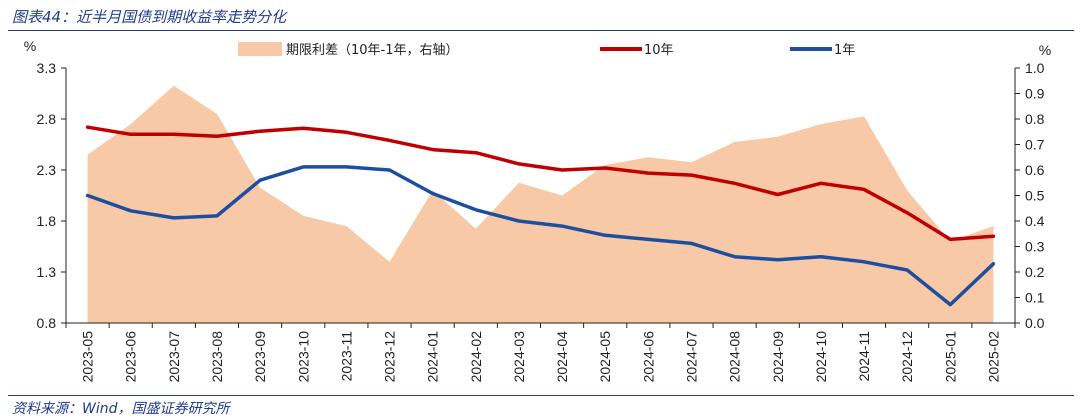 This screenshot has height=420, width=1080. What do you see at coordinates (1035, 68) in the screenshot?
I see `right-tick-label: 1.0` at bounding box center [1035, 68].